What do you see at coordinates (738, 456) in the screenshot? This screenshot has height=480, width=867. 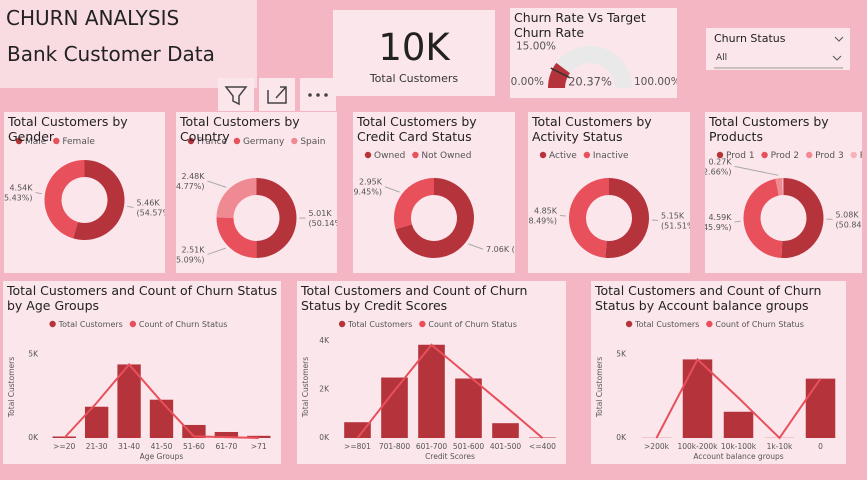 I see `x-axis-title: Account balance groups` at bounding box center [738, 456].